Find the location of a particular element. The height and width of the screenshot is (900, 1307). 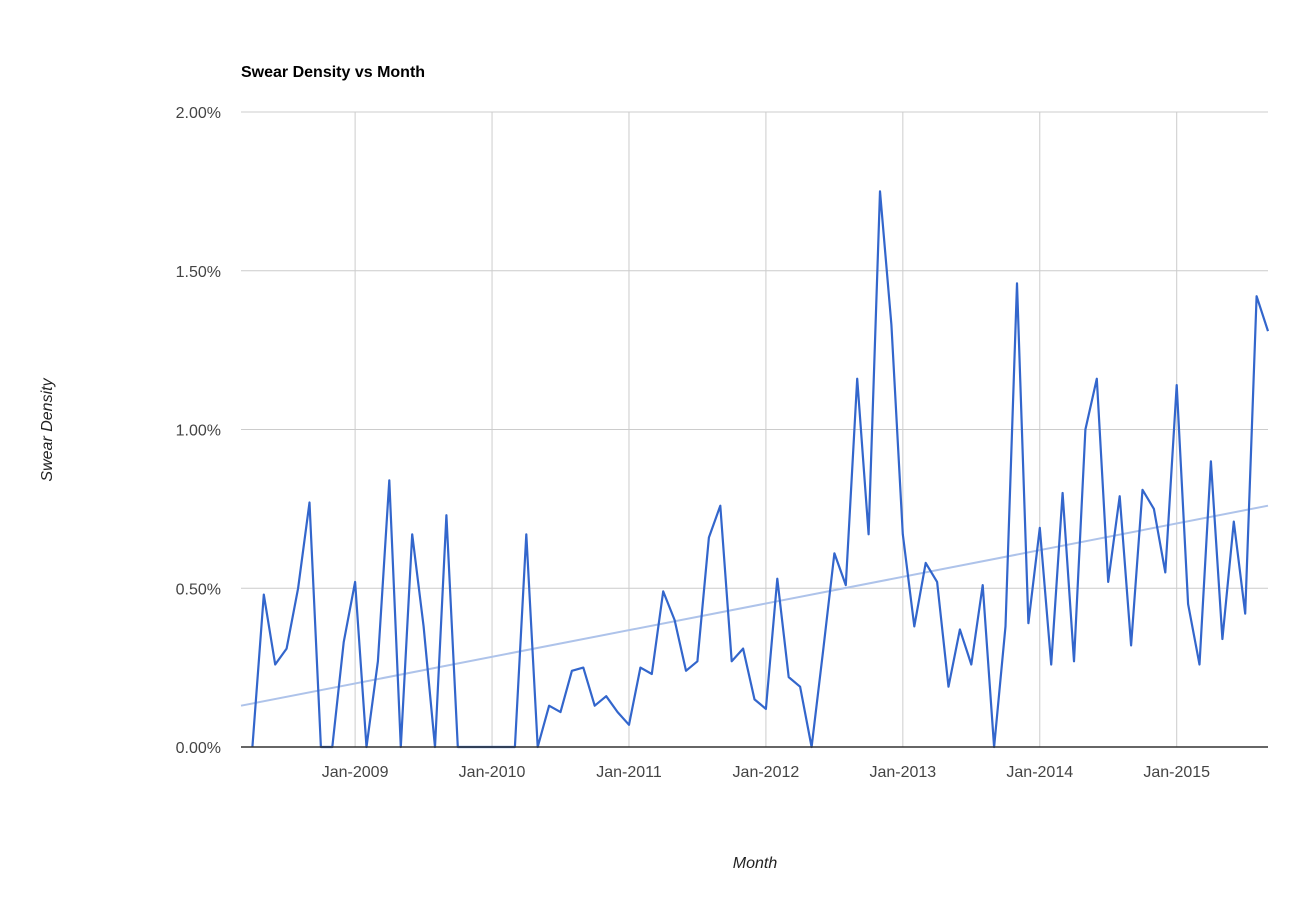

y-tick-label: 1.00% is located at coordinates (198, 431).